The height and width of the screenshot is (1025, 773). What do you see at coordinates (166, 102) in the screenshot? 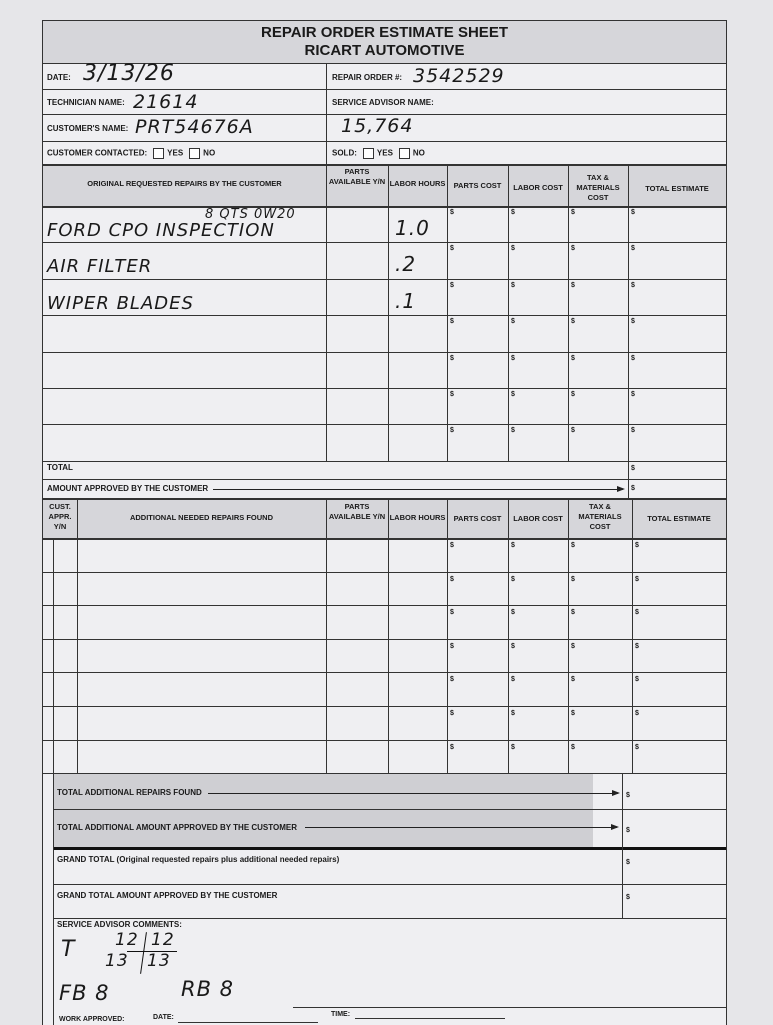
I see `technician-value: 21614` at bounding box center [166, 102].